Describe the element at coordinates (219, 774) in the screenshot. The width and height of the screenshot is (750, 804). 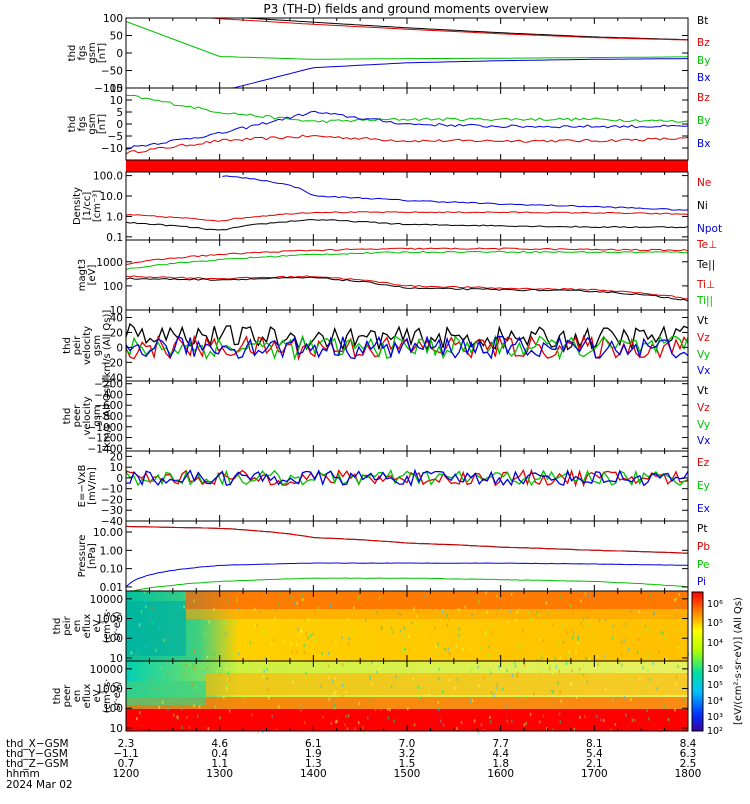
I see `x-tick-label: 1300` at that location.